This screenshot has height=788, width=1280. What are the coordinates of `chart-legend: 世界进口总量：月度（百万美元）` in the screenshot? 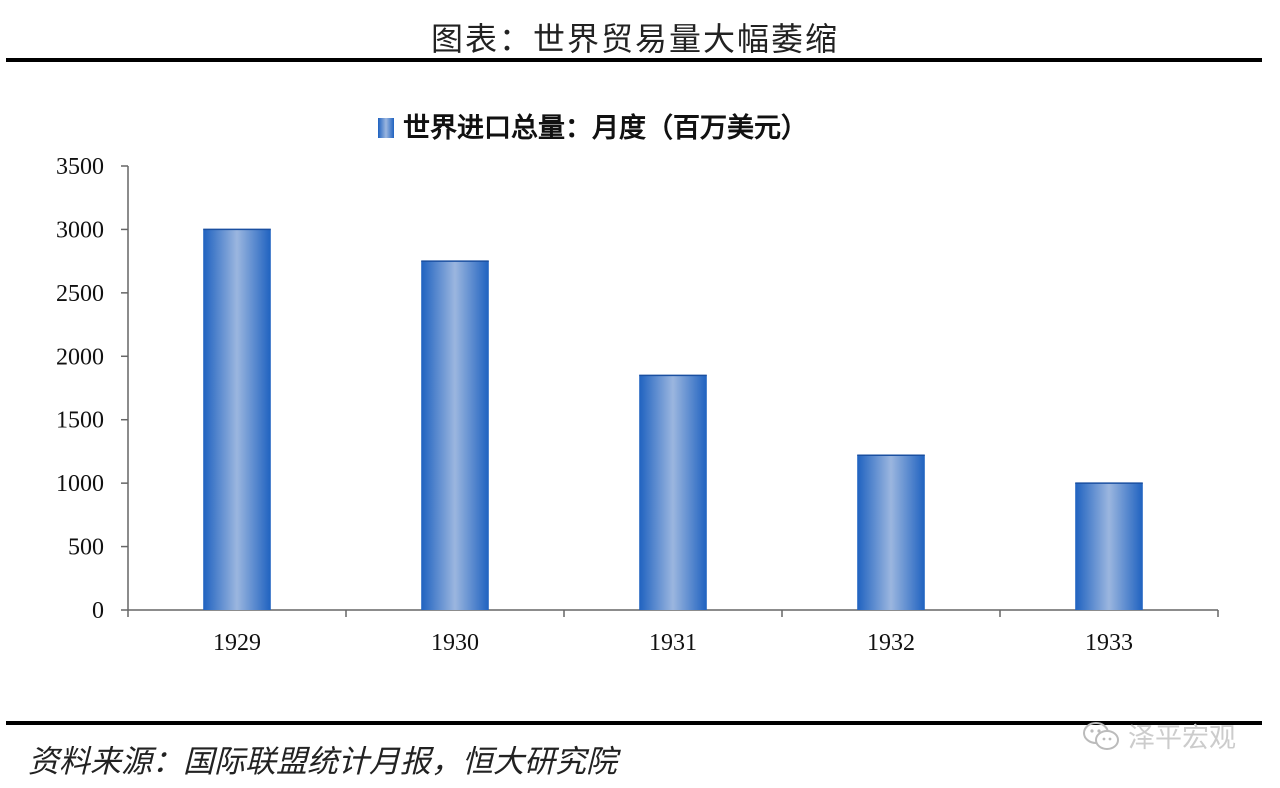 It's located at (593, 128).